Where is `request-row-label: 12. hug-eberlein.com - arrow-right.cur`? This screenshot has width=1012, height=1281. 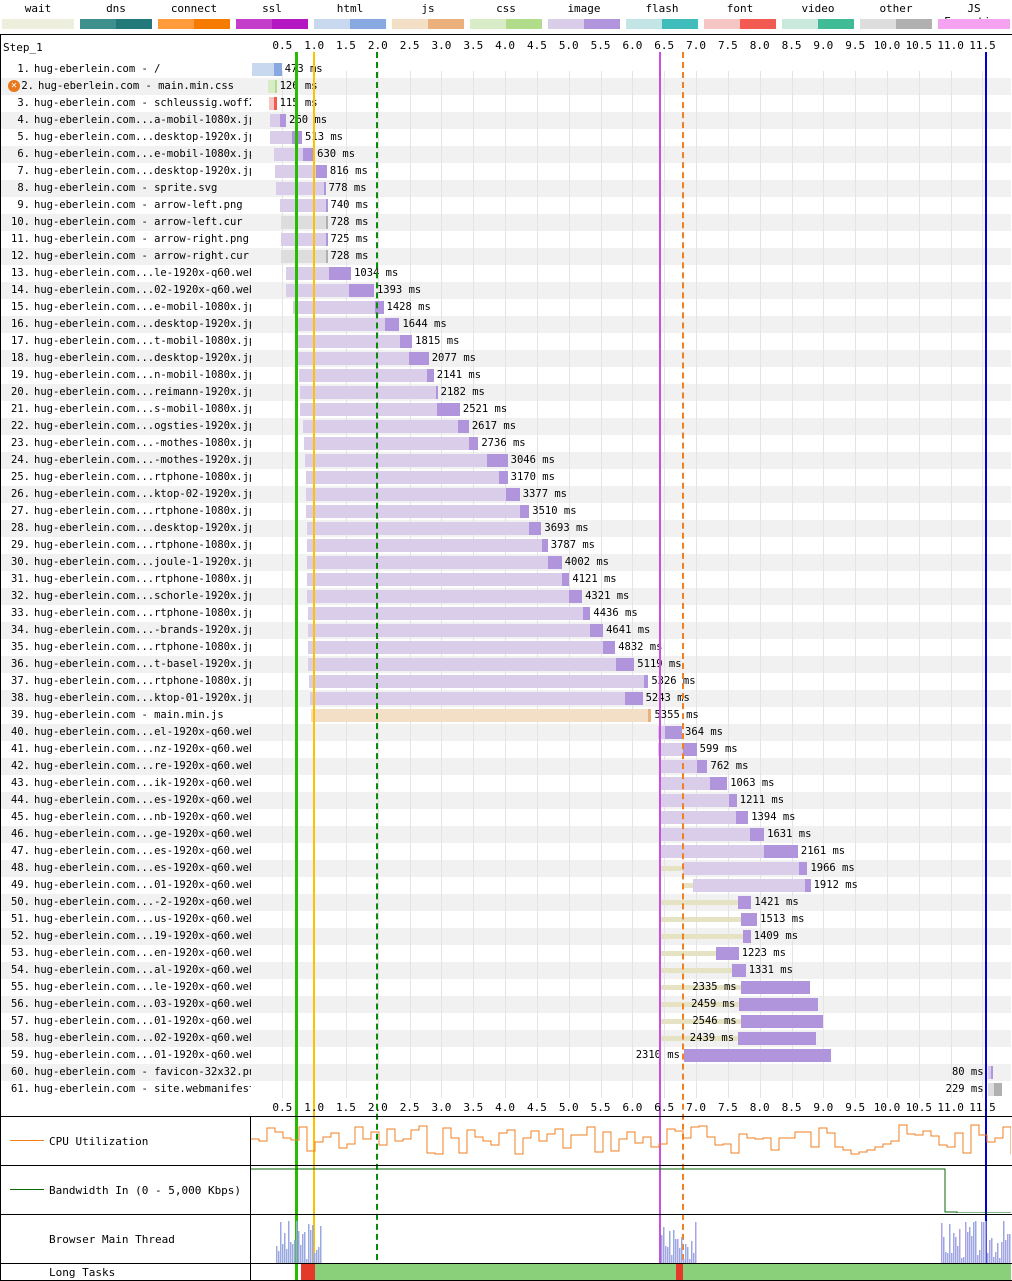
request-row-label: 12. hug-eberlein.com - arrow-right.cur is located at coordinates (128, 256).